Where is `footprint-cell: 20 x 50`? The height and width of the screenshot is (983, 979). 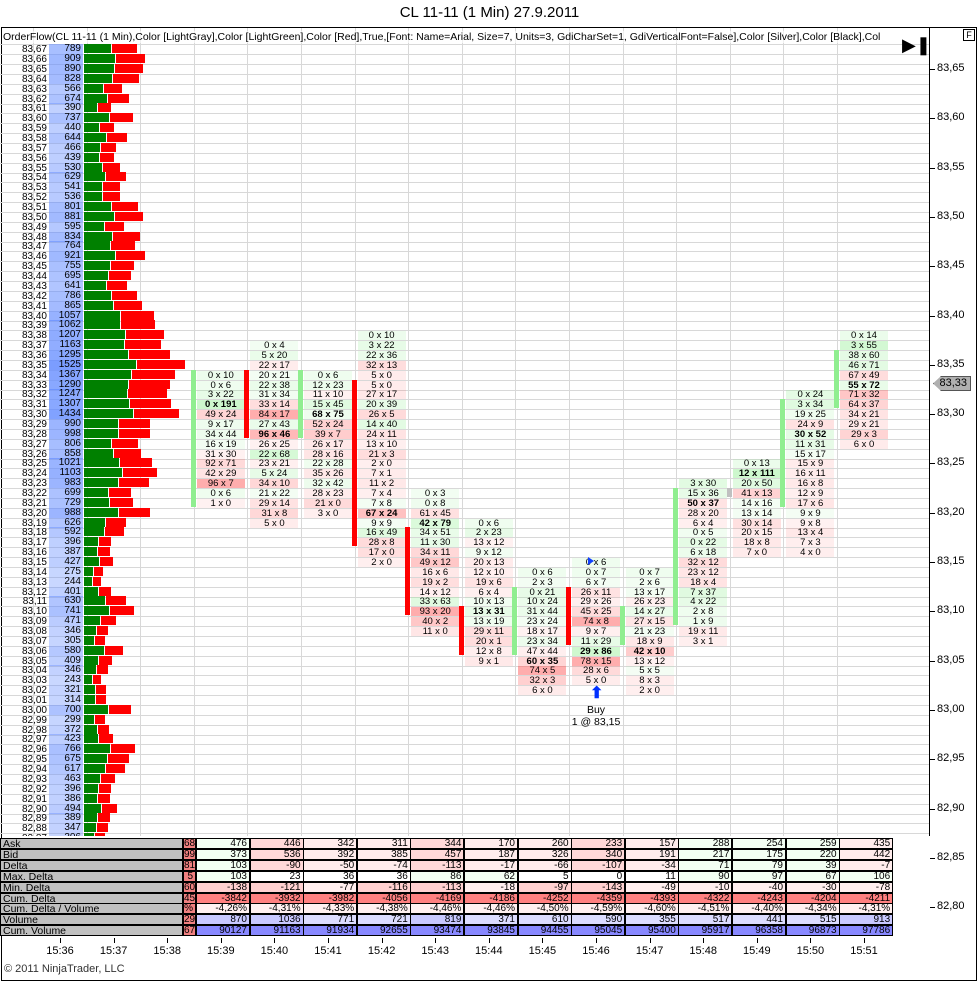
footprint-cell: 20 x 50 is located at coordinates (756, 483).